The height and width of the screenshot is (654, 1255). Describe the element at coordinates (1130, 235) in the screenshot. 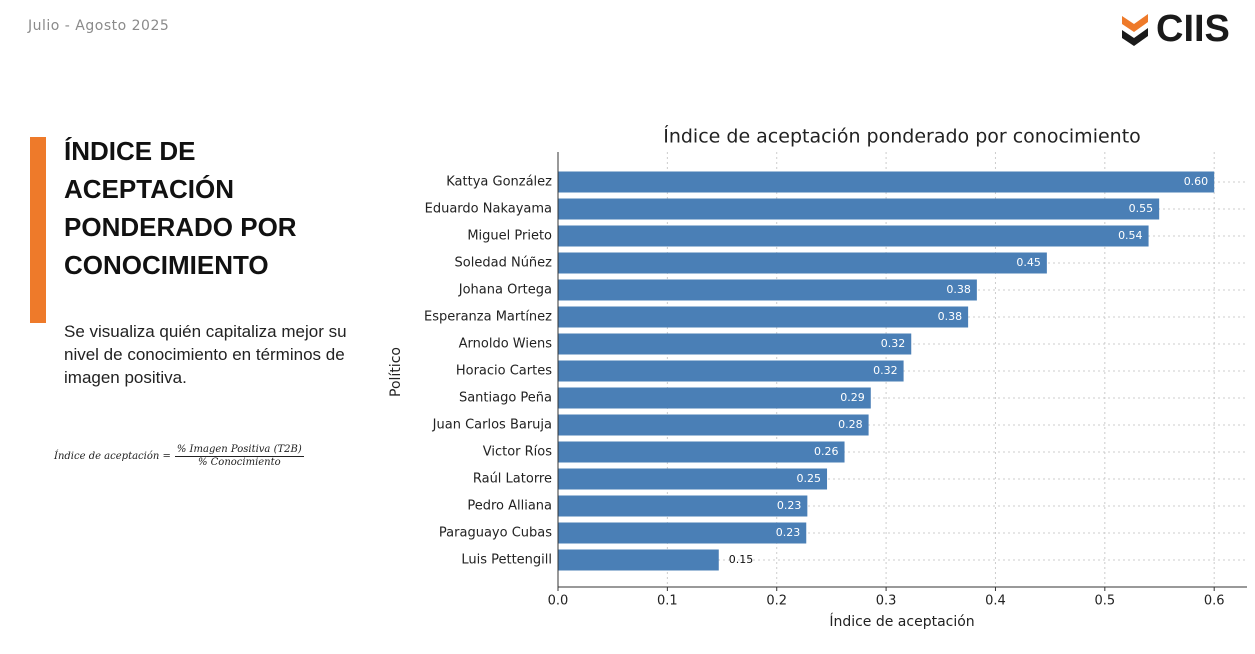

I see `value-label: 0.54` at that location.